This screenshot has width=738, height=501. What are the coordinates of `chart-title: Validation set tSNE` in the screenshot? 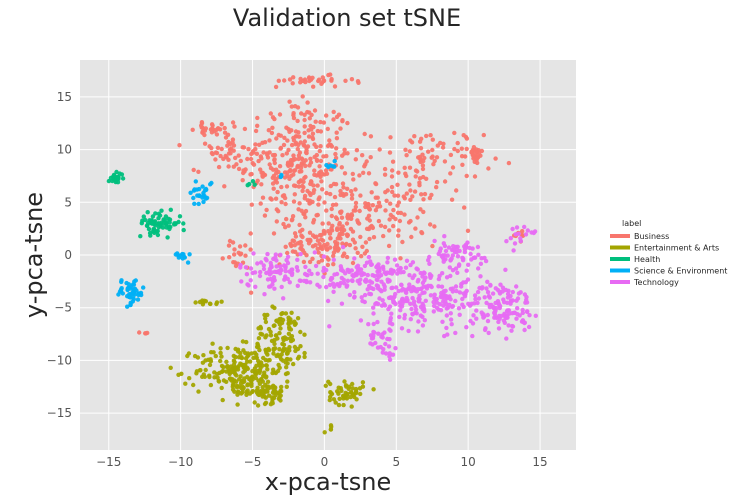 It's located at (347, 18).